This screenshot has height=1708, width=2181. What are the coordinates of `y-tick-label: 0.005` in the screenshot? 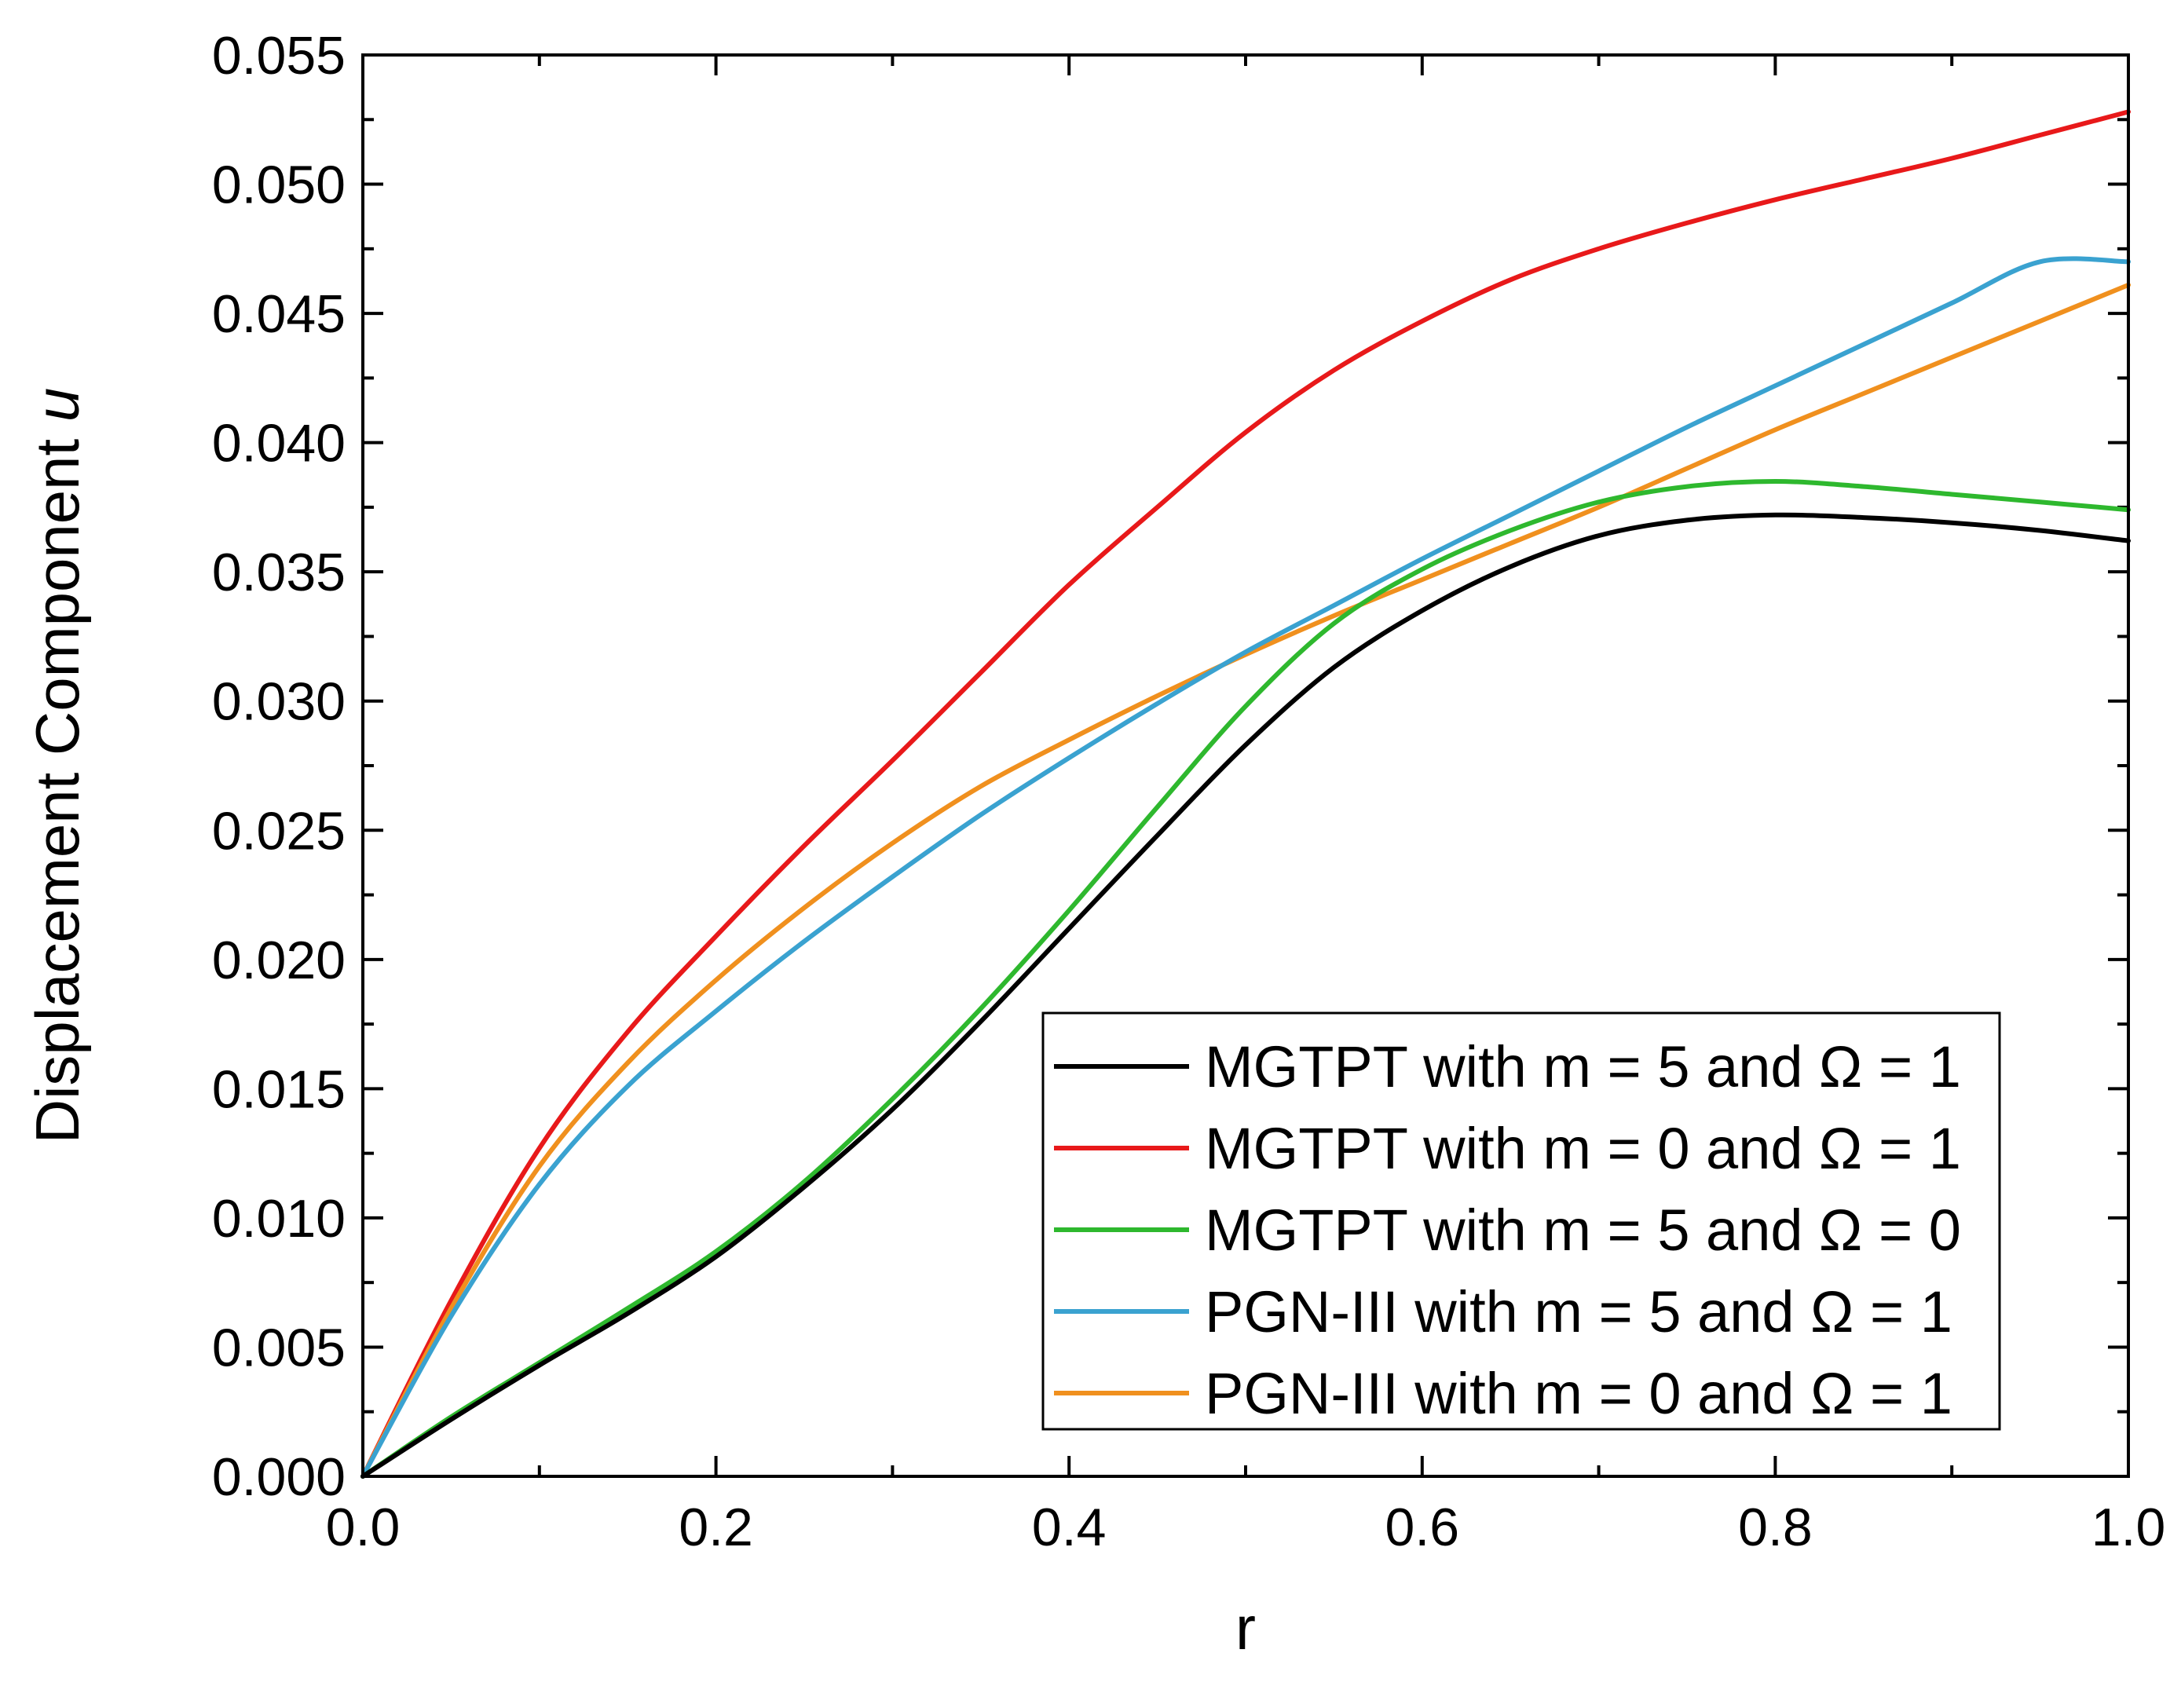 It's located at (279, 1347).